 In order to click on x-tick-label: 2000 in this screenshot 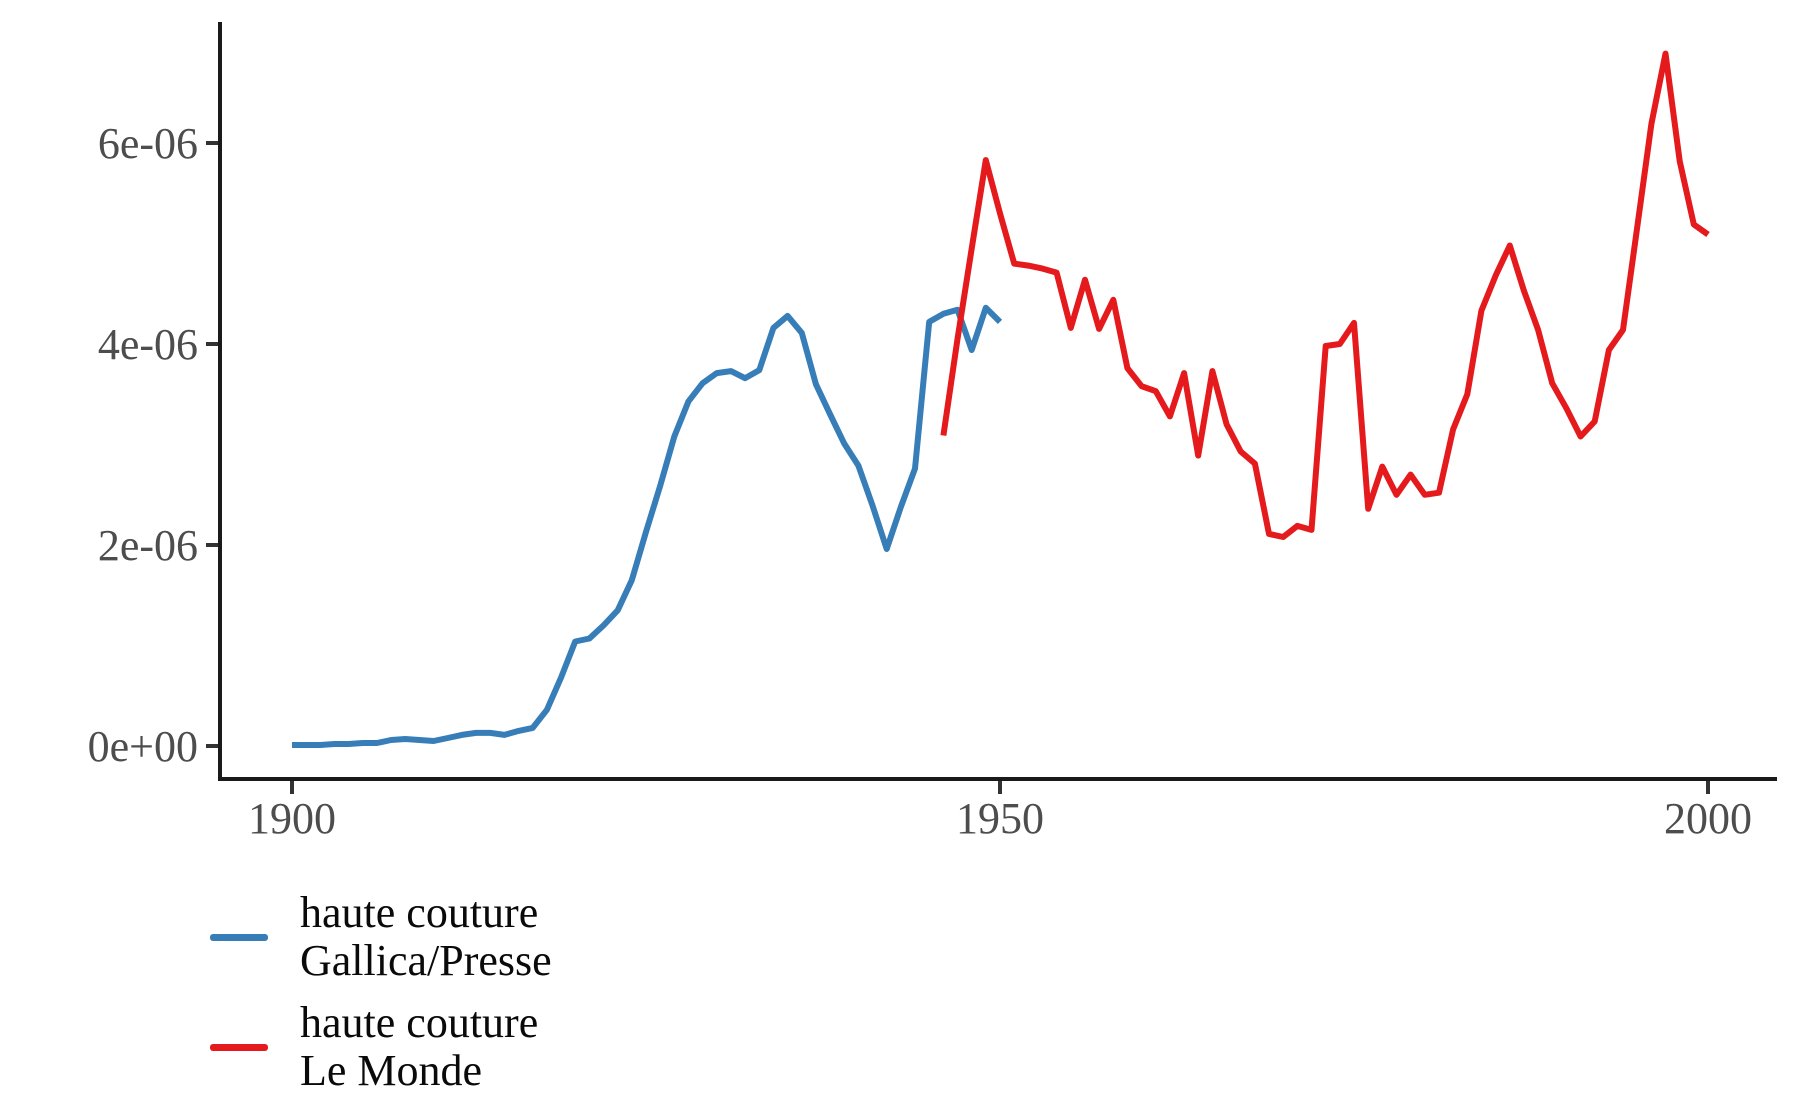, I will do `click(1708, 818)`.